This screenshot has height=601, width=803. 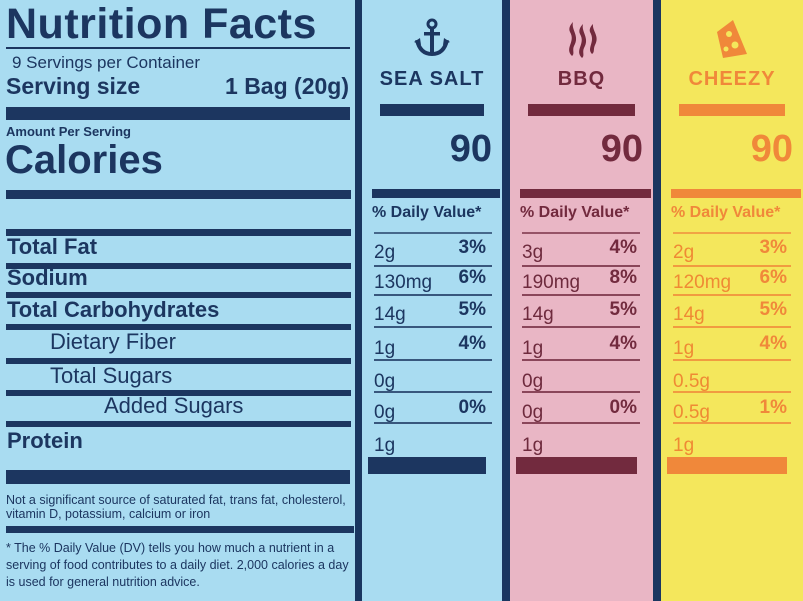 I want to click on anchor-icon, so click(x=432, y=40).